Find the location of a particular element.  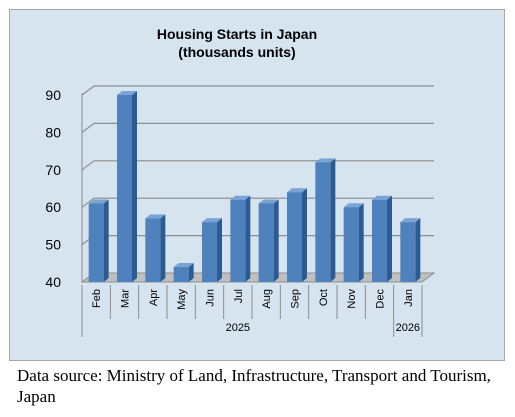

x-tick-label: Jan is located at coordinates (409, 298).